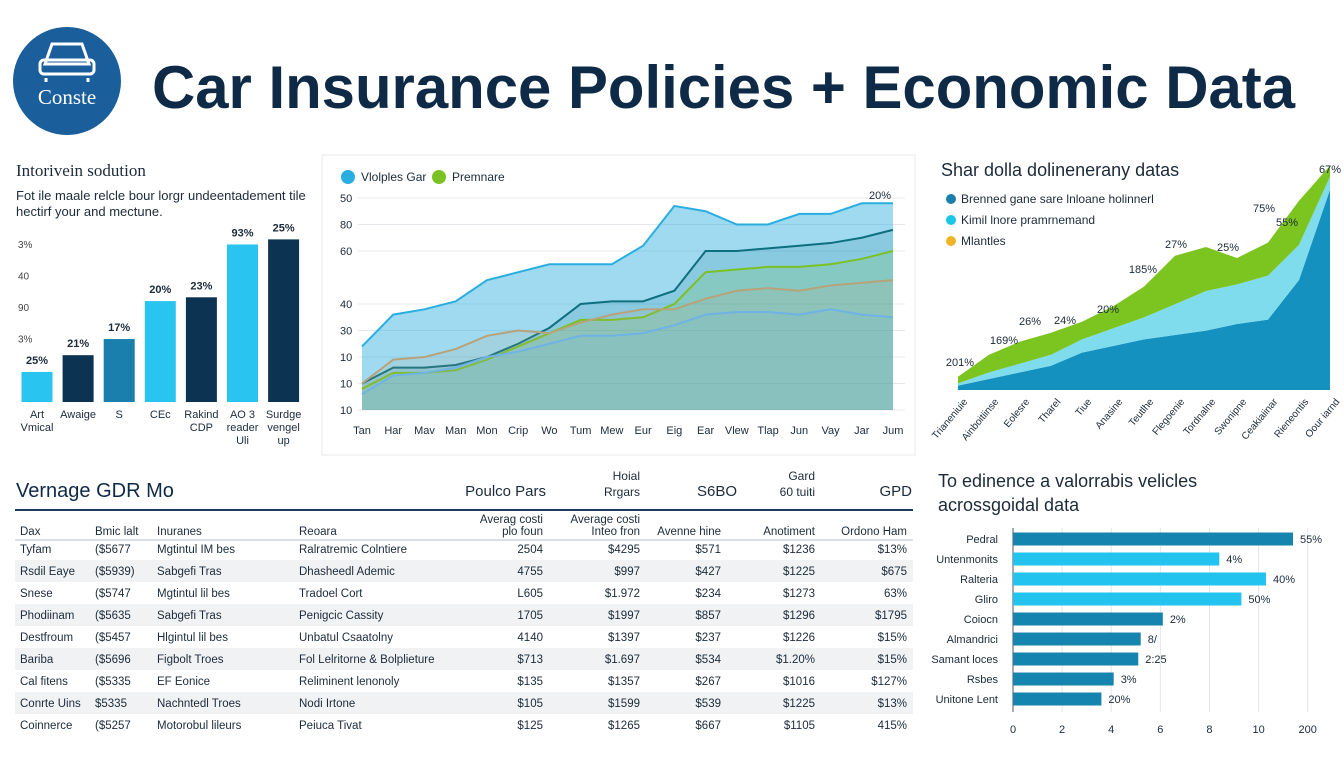 The height and width of the screenshot is (768, 1344). What do you see at coordinates (674, 431) in the screenshot?
I see `x-tick-label: Eig` at bounding box center [674, 431].